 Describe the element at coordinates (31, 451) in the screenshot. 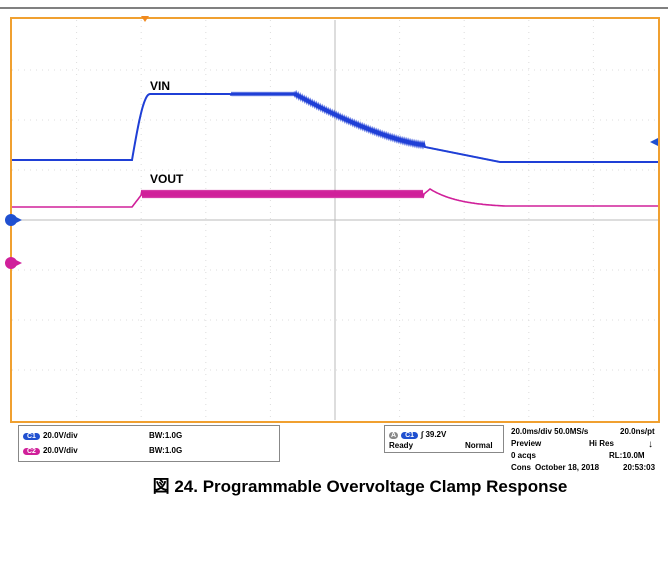

I see `ch2-badge: C2` at that location.